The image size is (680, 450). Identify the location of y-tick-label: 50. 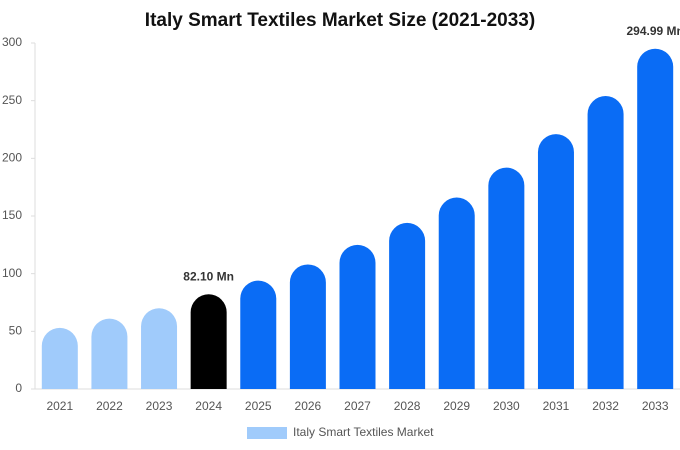
(16, 331).